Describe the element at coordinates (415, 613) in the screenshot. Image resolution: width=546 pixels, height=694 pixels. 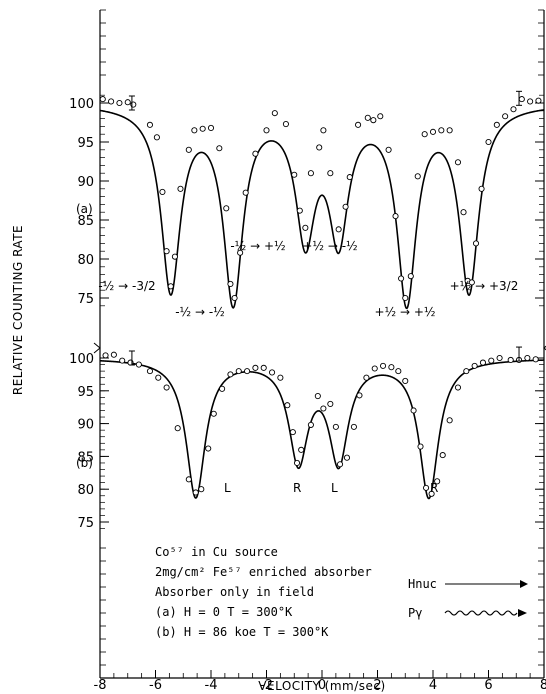
I see `pgamma-label: Pγ` at that location.